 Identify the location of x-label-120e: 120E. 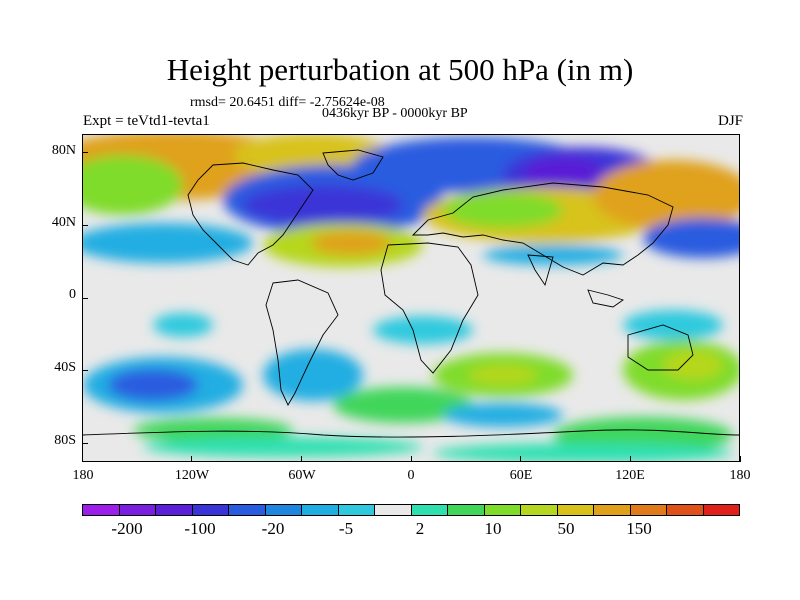
(630, 475).